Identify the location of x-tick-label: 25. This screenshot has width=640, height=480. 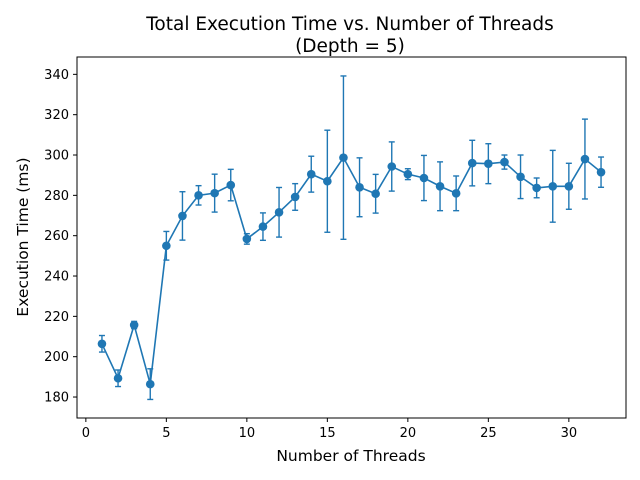
(488, 433).